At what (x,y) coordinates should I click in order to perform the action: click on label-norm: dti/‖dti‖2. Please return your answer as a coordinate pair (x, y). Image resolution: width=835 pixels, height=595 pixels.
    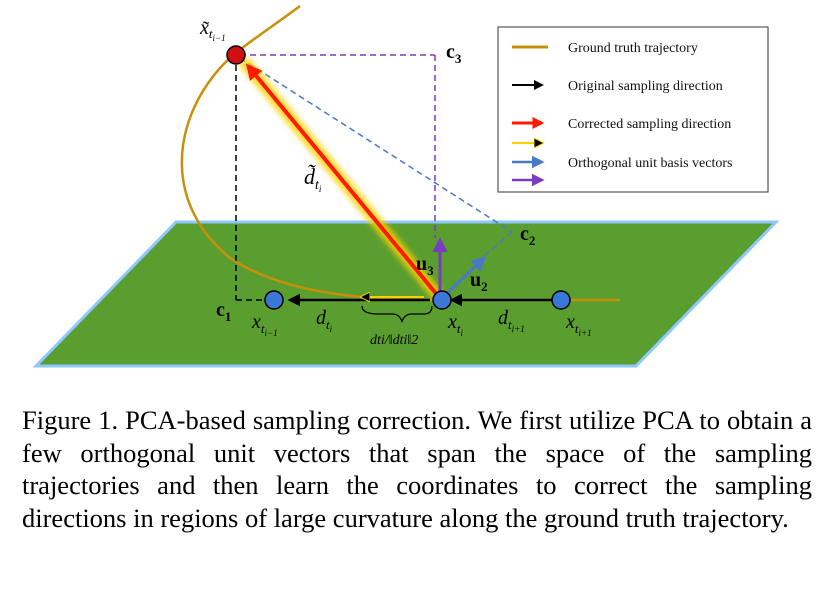
    Looking at the image, I should click on (394, 340).